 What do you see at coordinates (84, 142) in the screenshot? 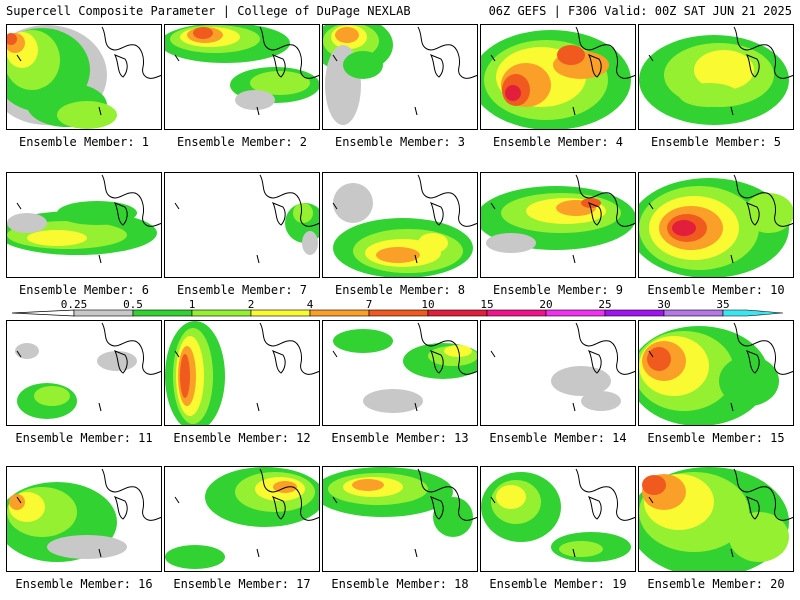
I see `member-label-1: Ensemble Member: 1` at bounding box center [84, 142].